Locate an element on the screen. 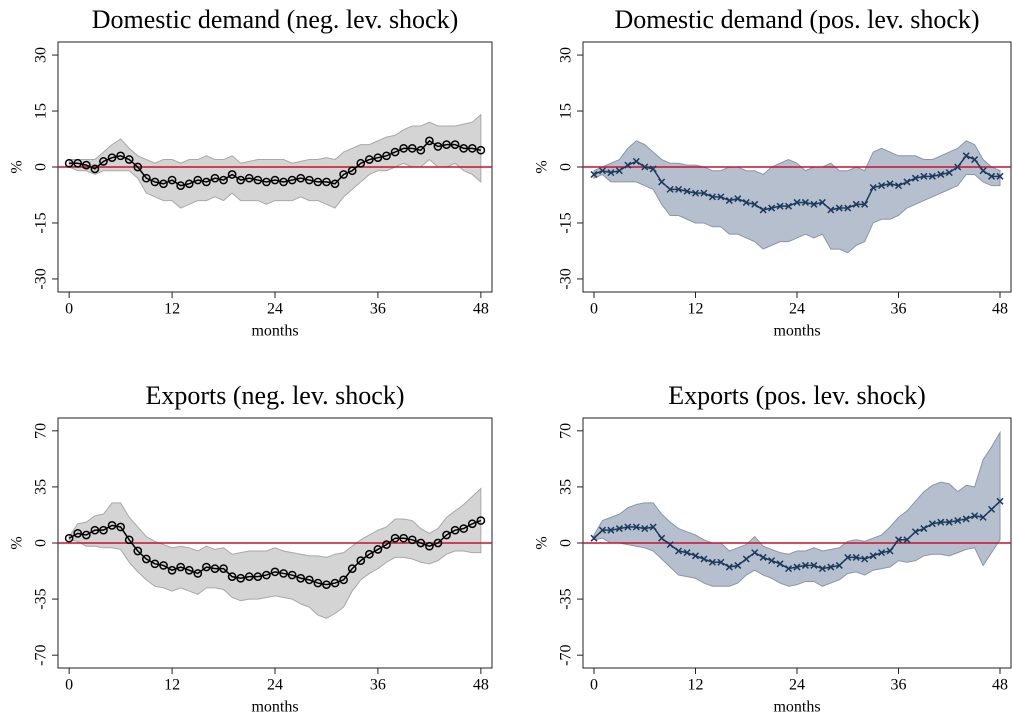 The image size is (1013, 715). confidence-band is located at coordinates (275, 161).